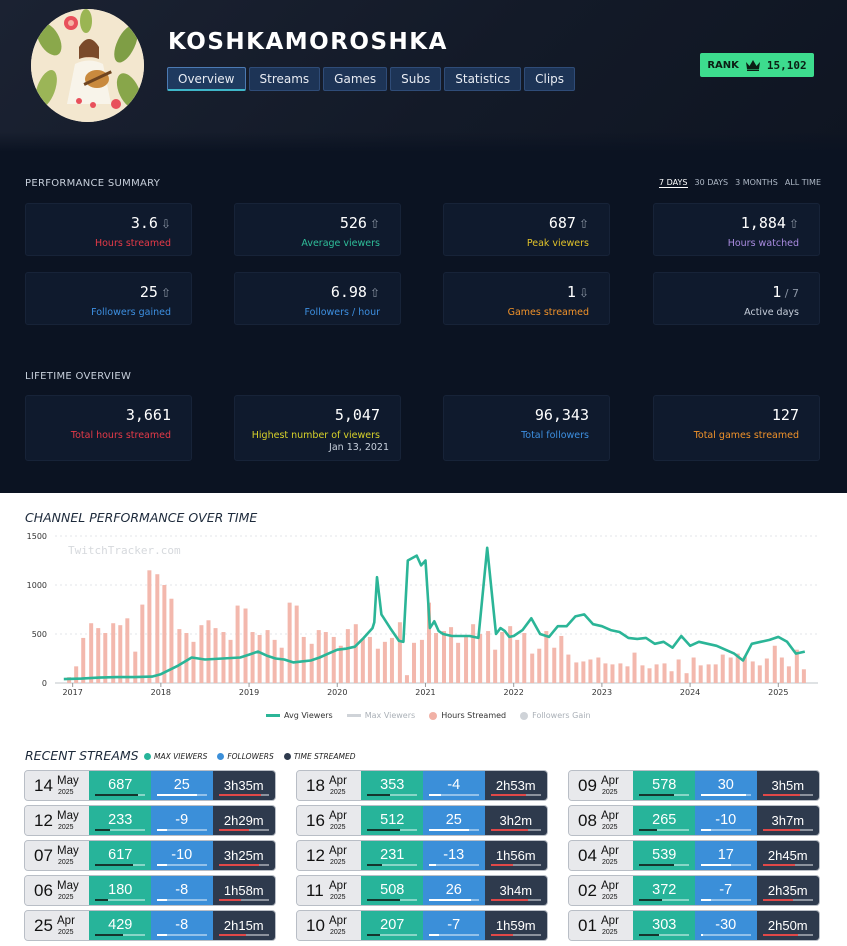 The image size is (847, 946). What do you see at coordinates (243, 785) in the screenshot?
I see `time-streamed-cell: 3h35m` at bounding box center [243, 785].